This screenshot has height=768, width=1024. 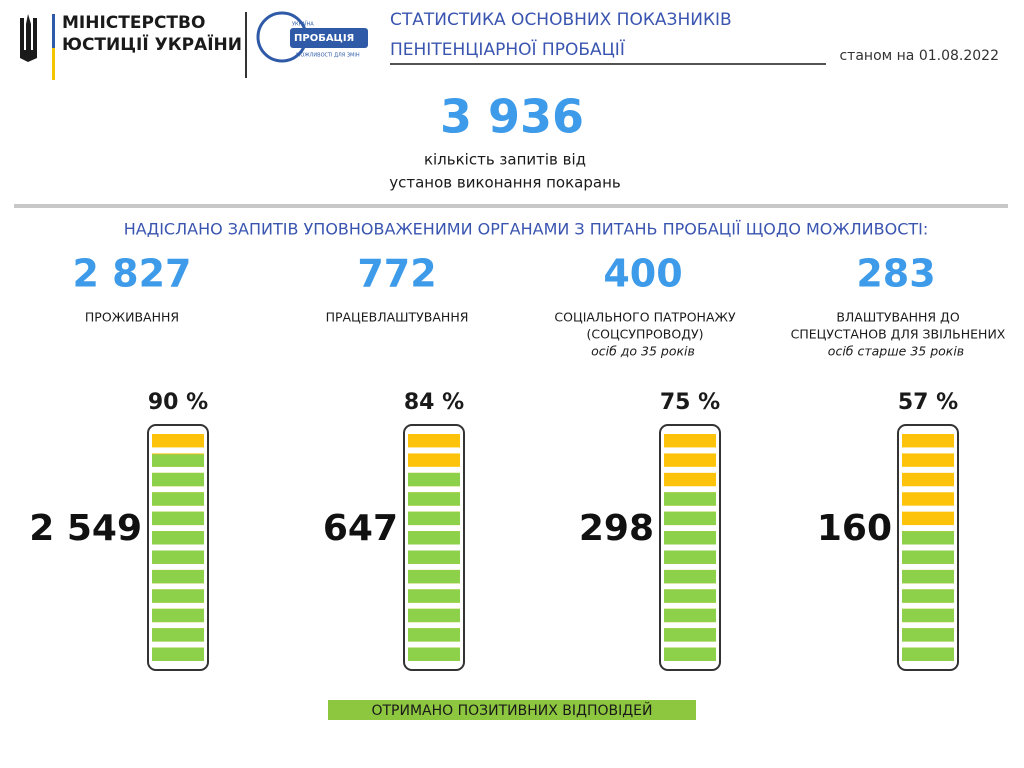 What do you see at coordinates (690, 402) in the screenshot?
I see `percent-label: 75 %` at bounding box center [690, 402].